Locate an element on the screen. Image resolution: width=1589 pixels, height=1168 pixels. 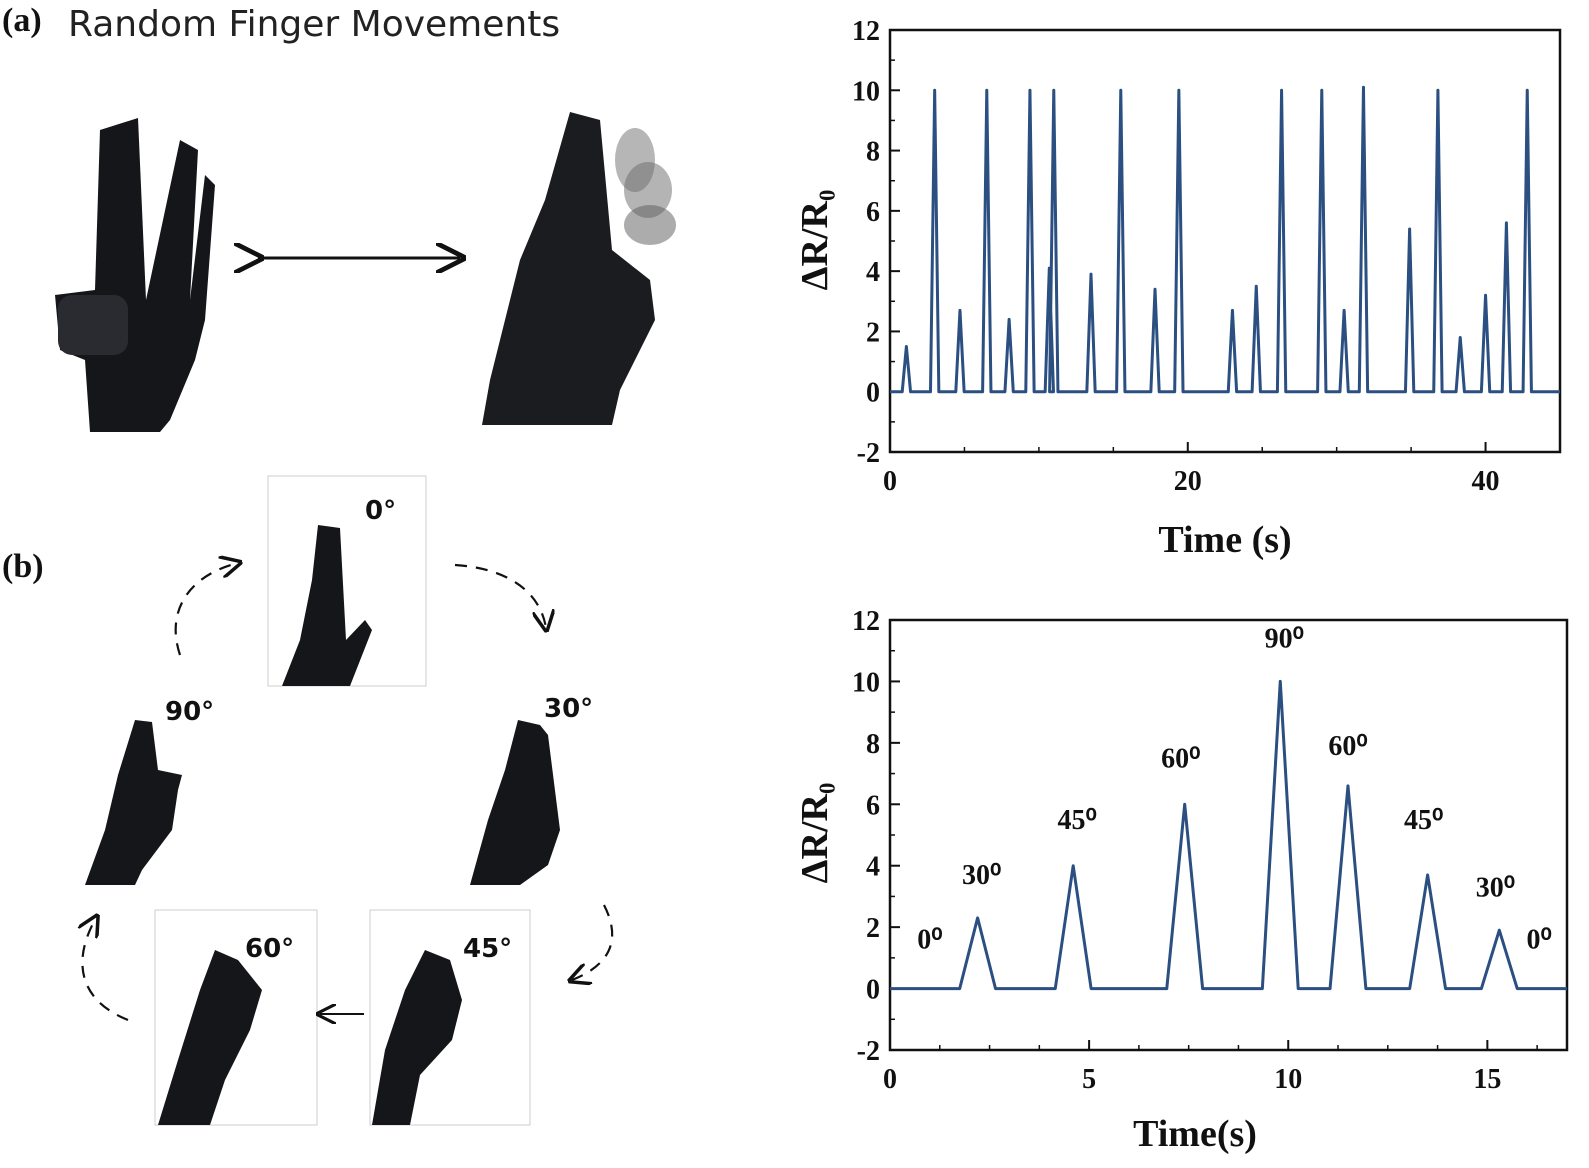
rotation-arrow-top-right is located at coordinates (500, 595).